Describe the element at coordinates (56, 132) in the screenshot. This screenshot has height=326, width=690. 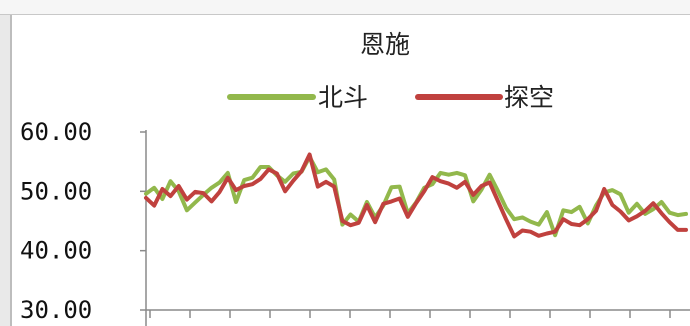
I see `y-tick-label: 60.00` at that location.